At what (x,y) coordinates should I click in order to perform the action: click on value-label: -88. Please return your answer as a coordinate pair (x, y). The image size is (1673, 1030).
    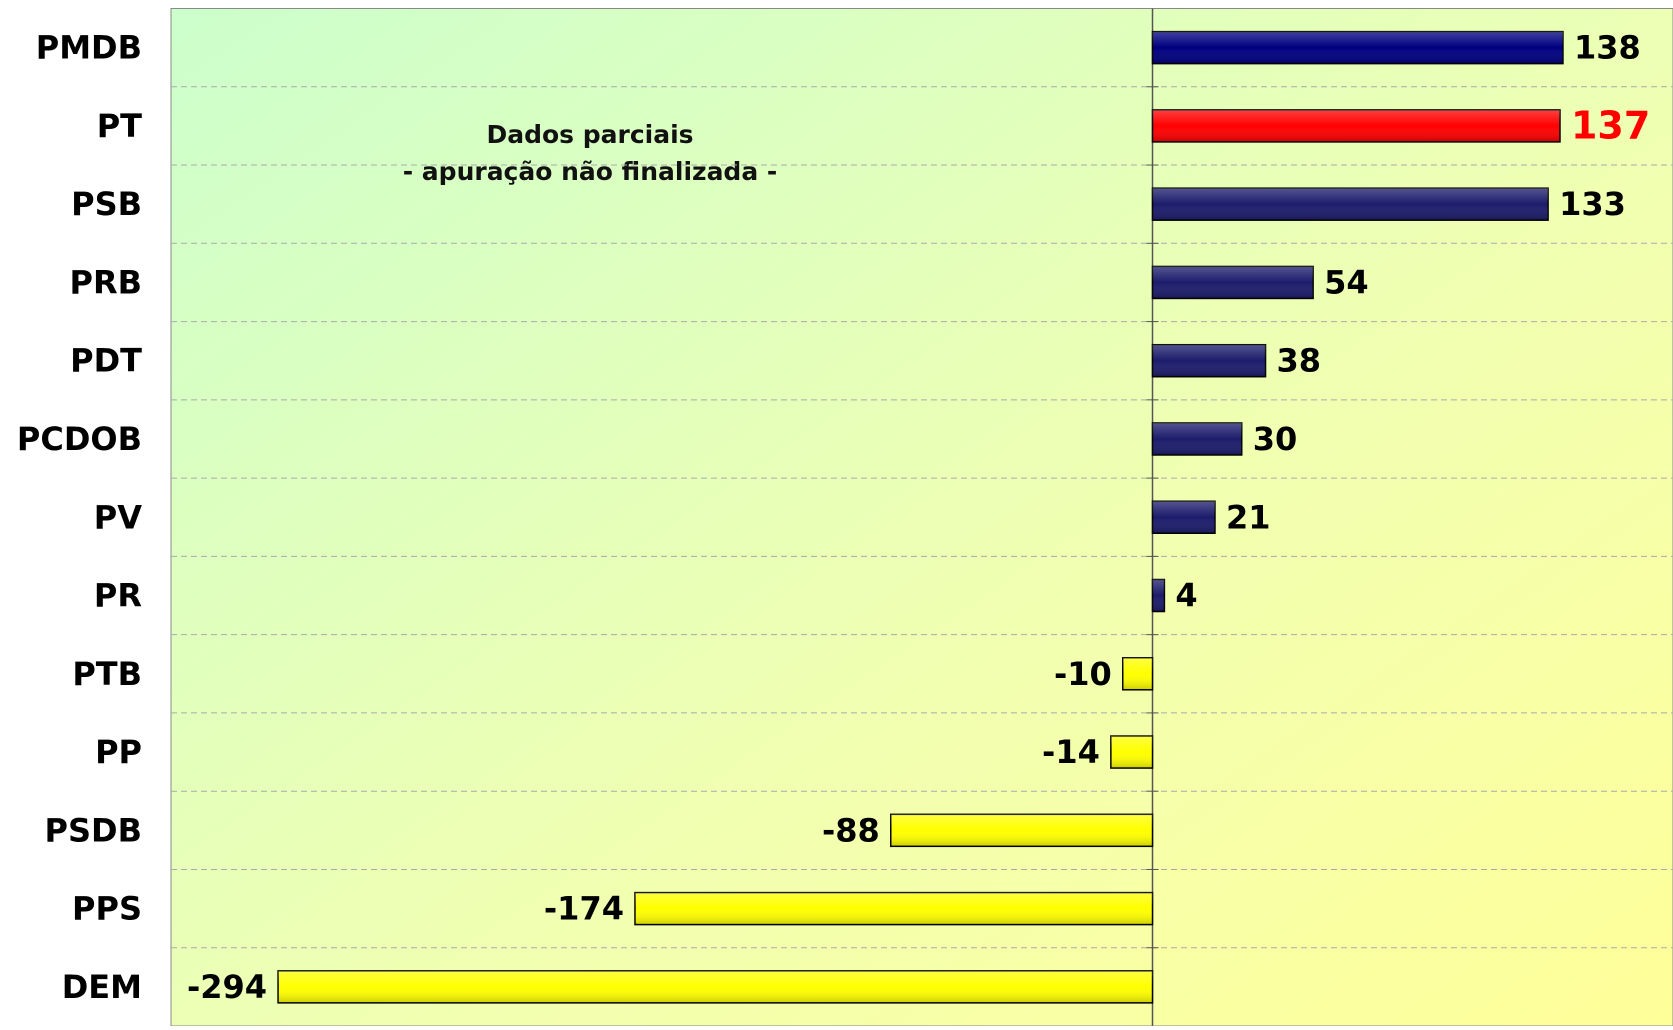
    Looking at the image, I should click on (851, 830).